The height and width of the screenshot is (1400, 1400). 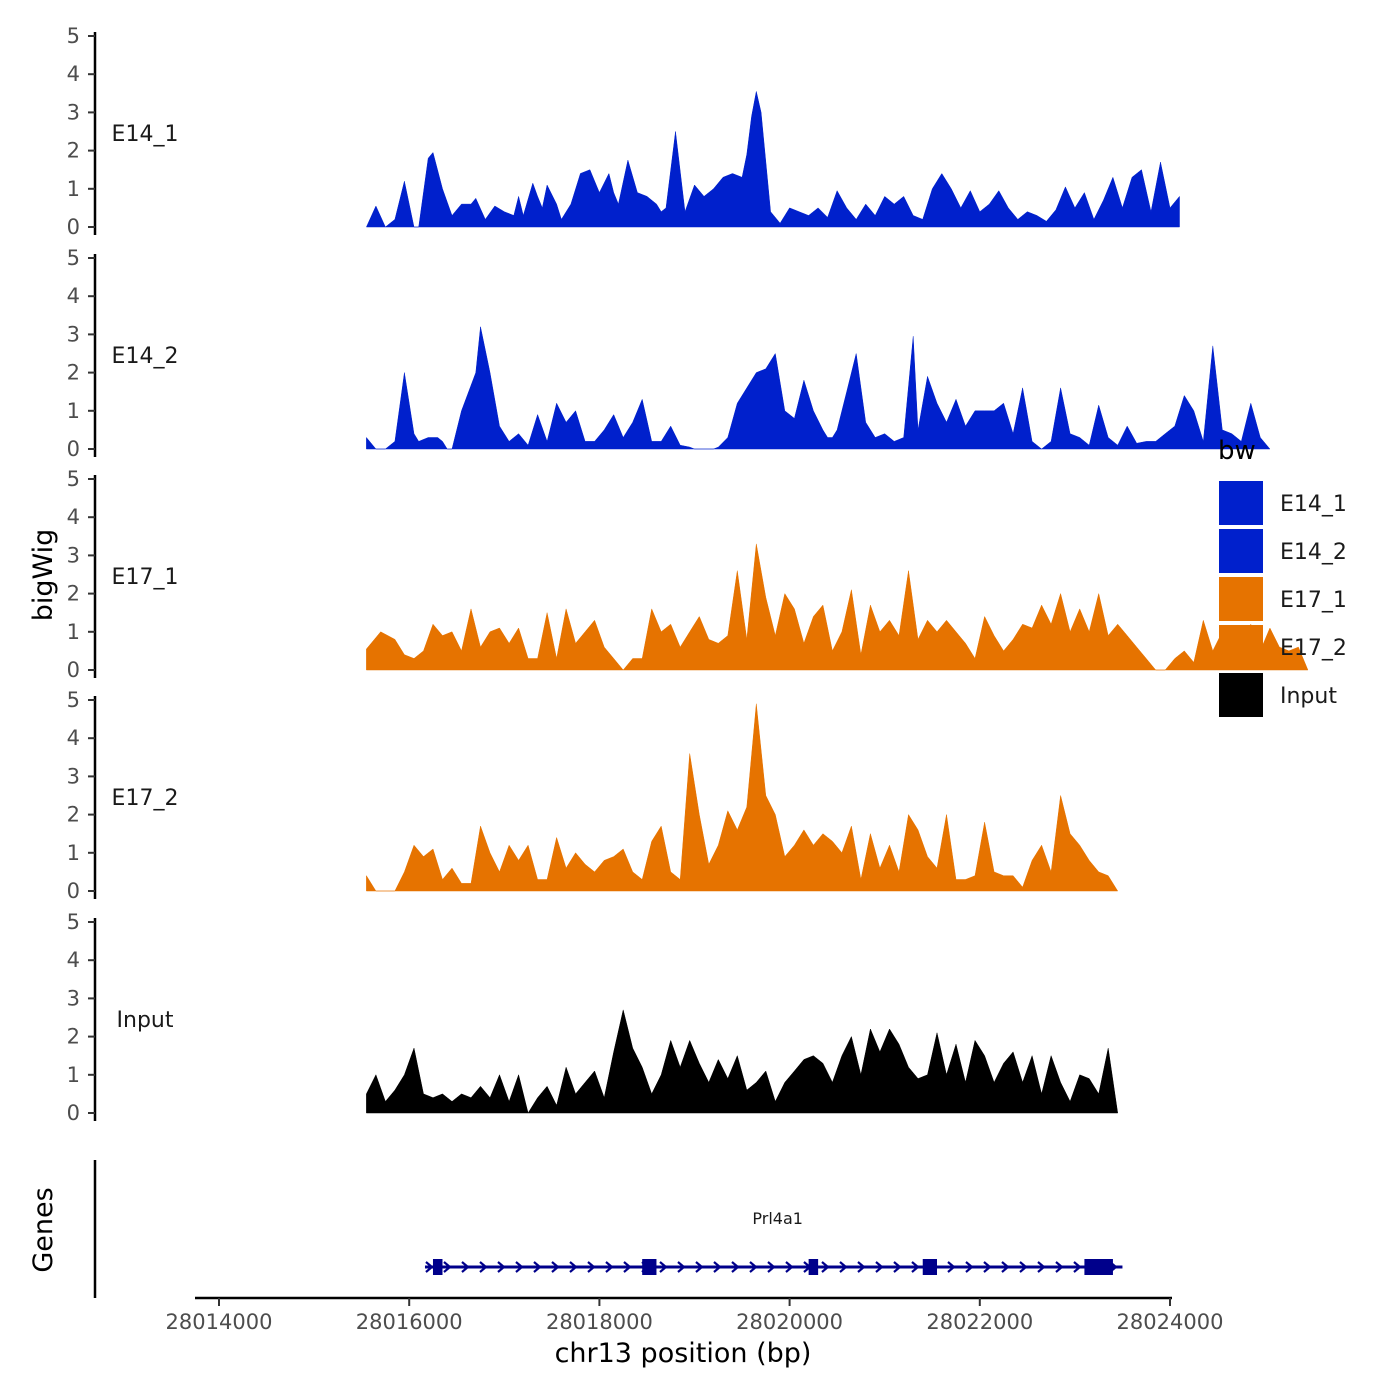 What do you see at coordinates (789, 1322) in the screenshot?
I see `x-tick-label: 28020000` at bounding box center [789, 1322].